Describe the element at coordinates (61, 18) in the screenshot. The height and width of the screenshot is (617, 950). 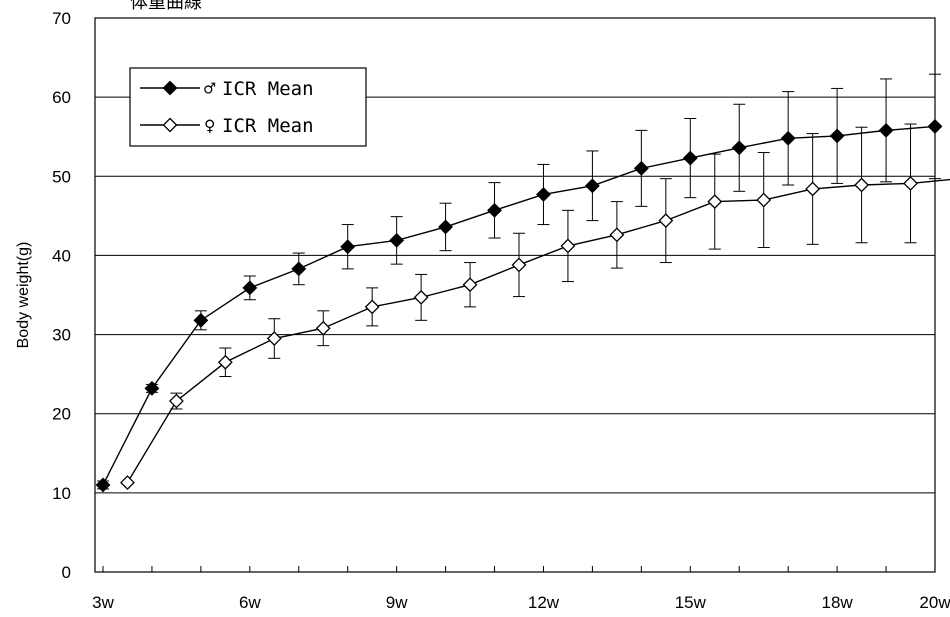
I see `y-tick-label: 70` at that location.